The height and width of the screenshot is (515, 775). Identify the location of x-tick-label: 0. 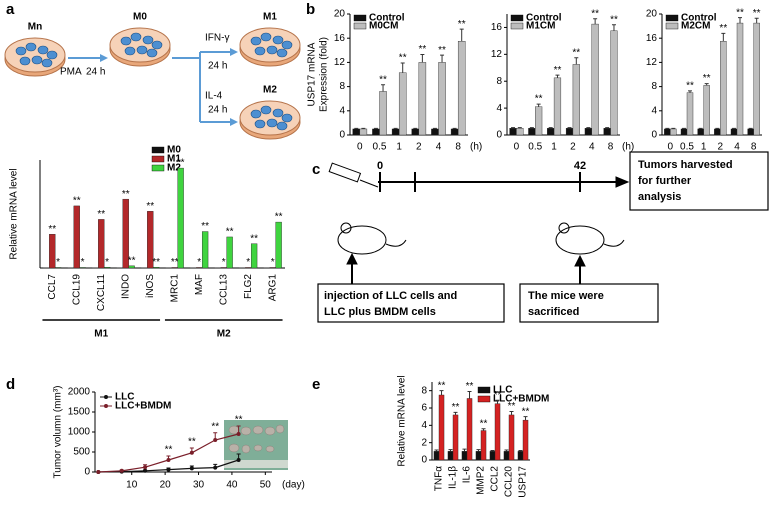
(360, 147).